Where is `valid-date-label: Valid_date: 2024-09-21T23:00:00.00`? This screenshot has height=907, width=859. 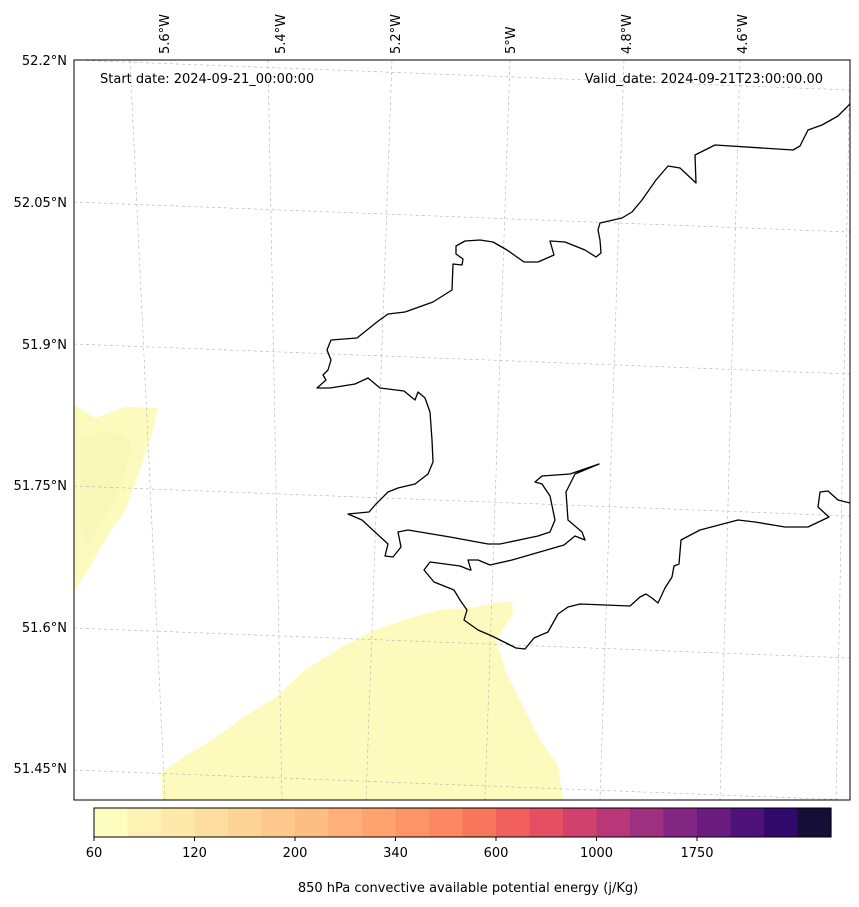
valid-date-label: Valid_date: 2024-09-21T23:00:00.00 is located at coordinates (704, 79).